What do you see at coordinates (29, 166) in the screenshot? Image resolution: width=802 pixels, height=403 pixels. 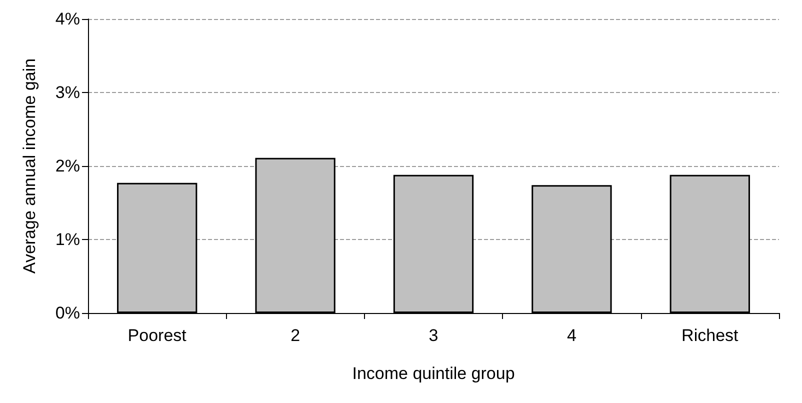 I see `y-axis-title: Average annual income gain` at bounding box center [29, 166].